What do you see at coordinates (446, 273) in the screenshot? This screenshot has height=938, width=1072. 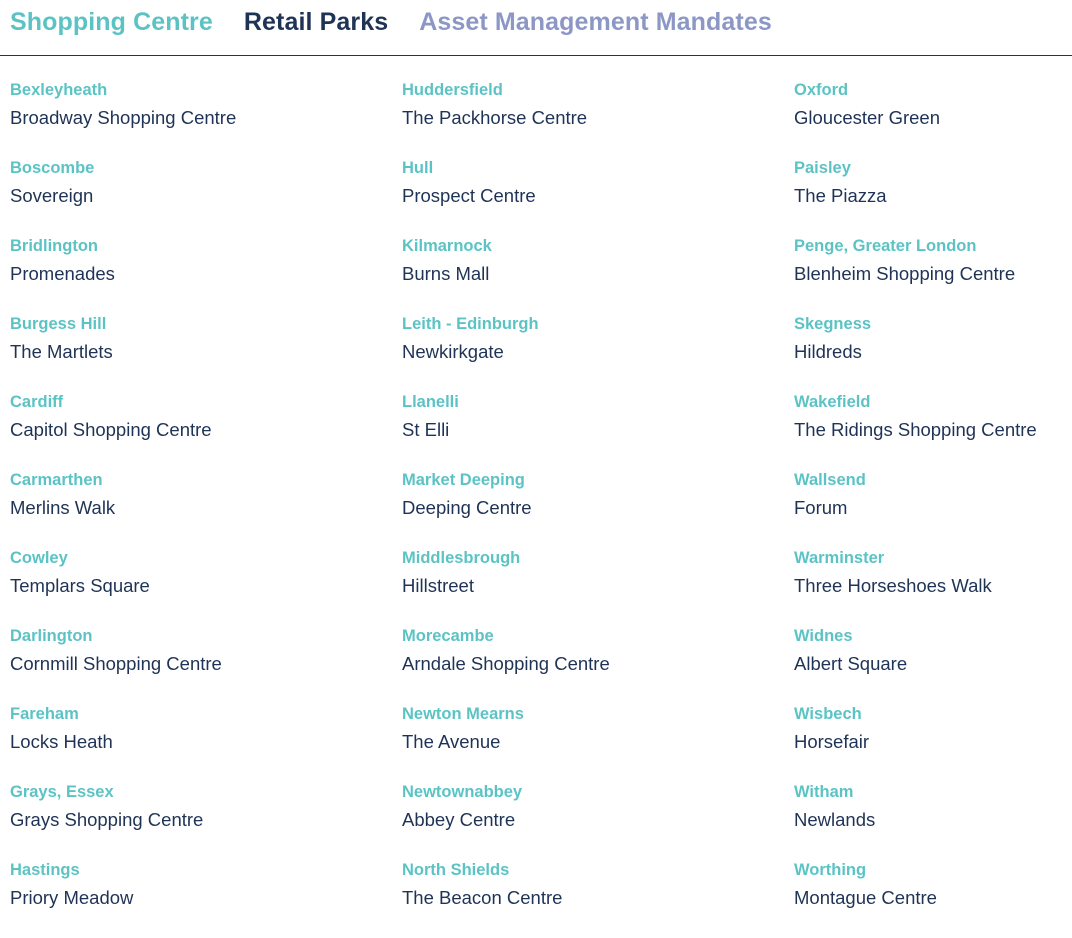 I see `location-centre-name: Burns Mall` at bounding box center [446, 273].